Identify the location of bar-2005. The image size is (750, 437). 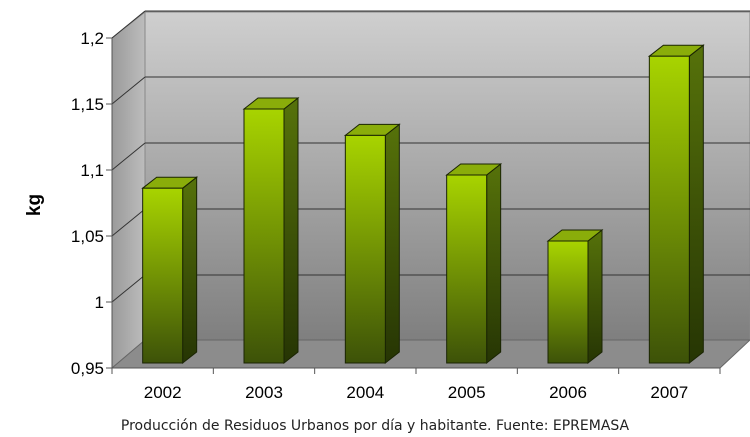
(474, 263).